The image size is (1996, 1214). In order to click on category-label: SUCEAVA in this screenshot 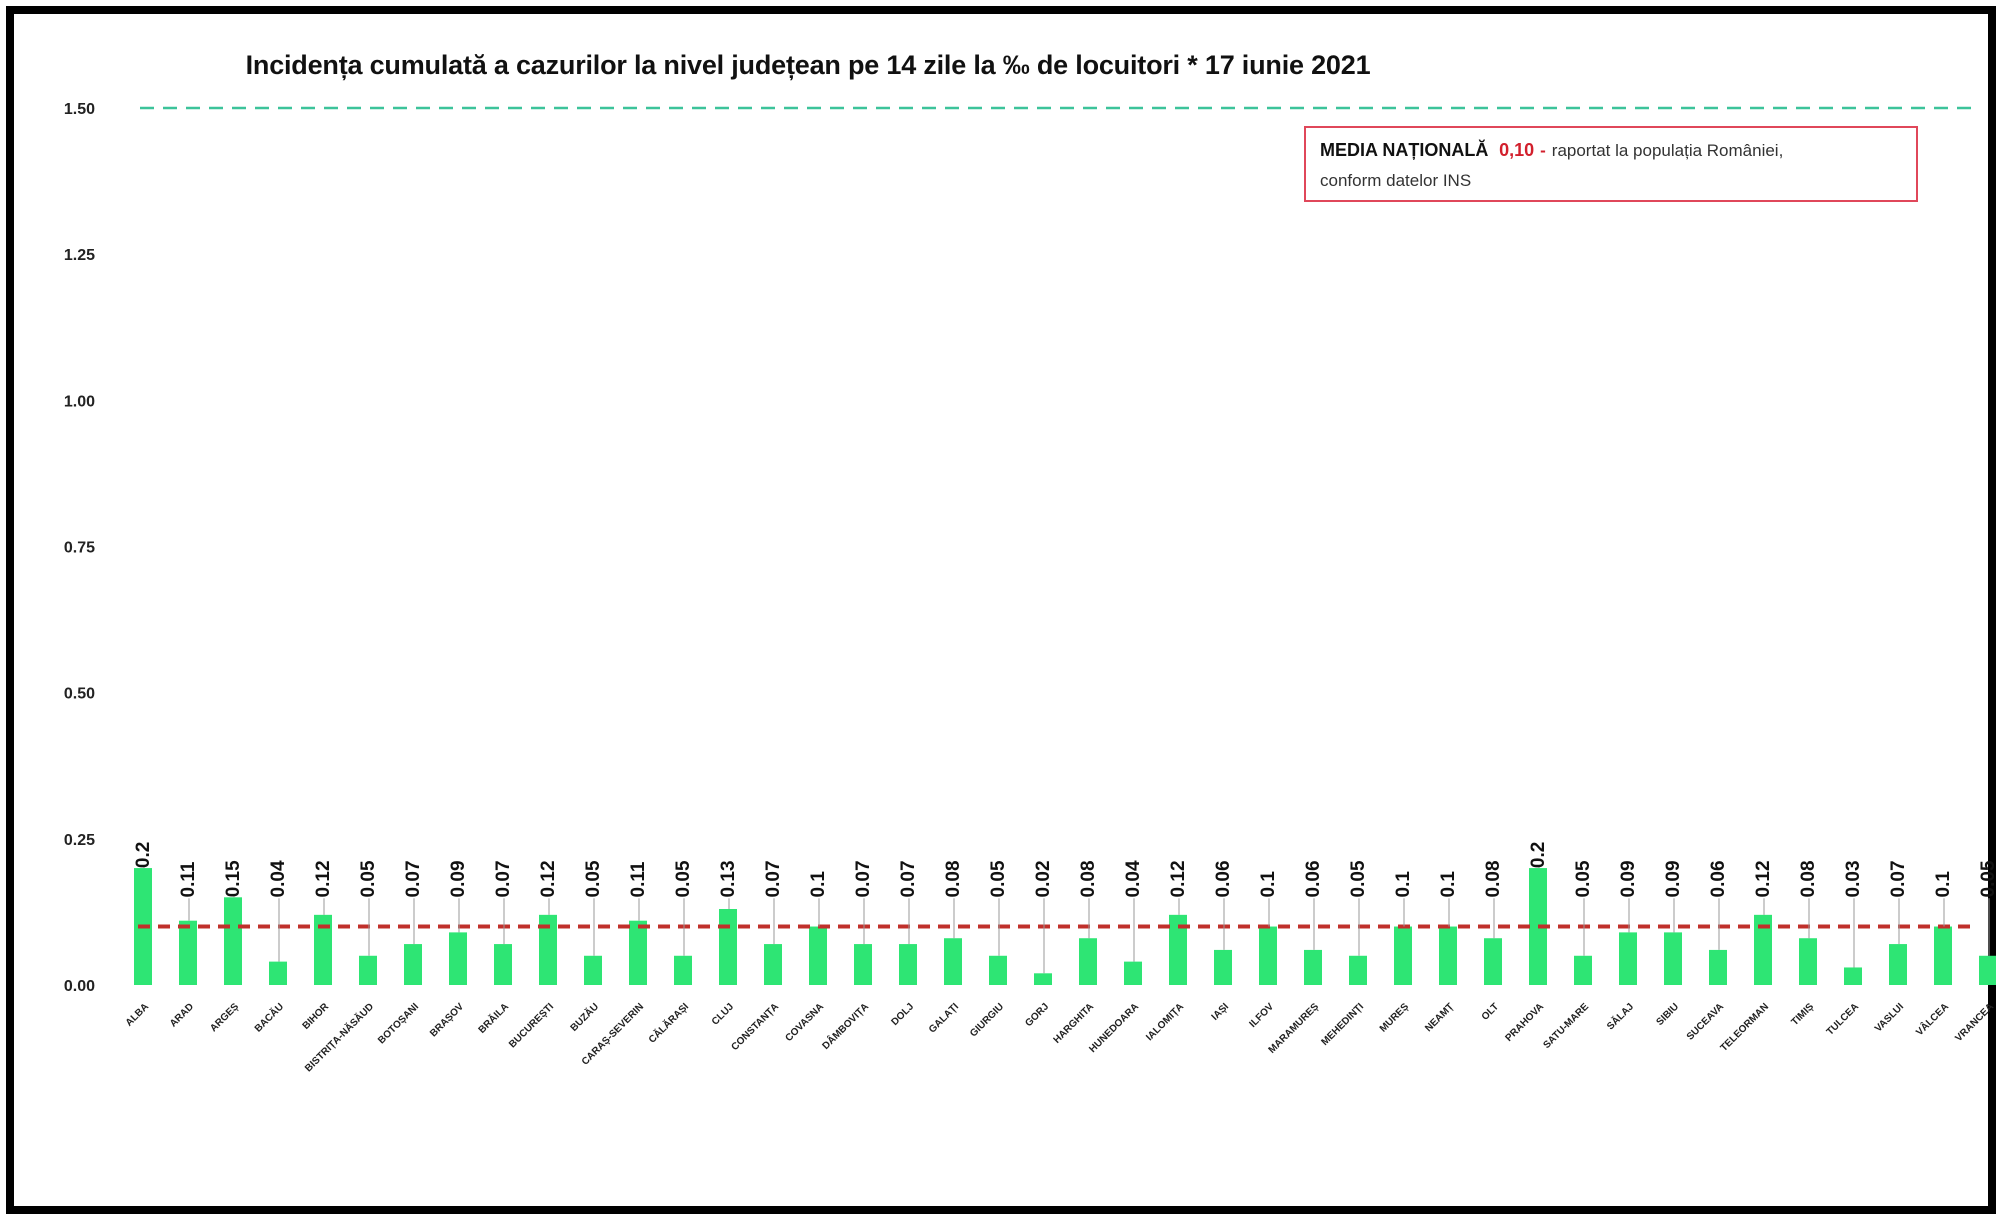, I will do `click(1705, 1021)`.